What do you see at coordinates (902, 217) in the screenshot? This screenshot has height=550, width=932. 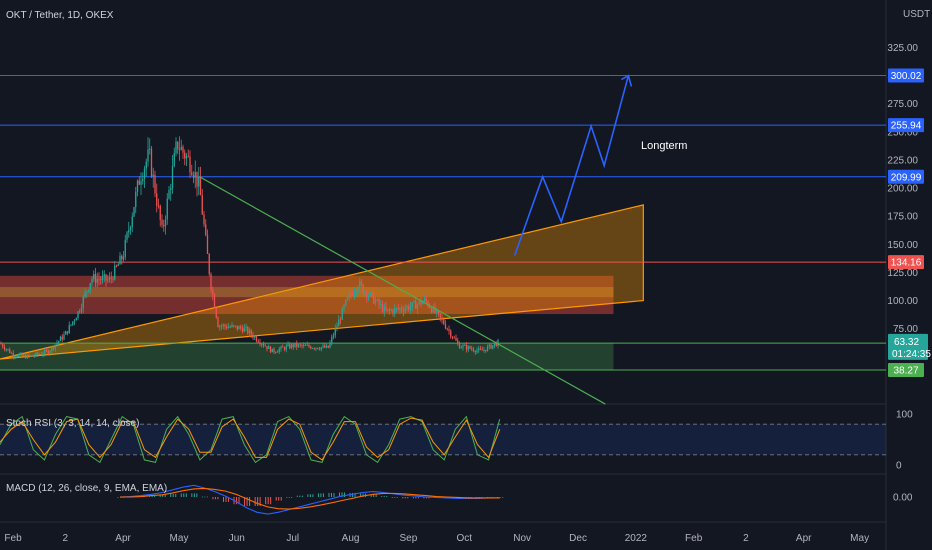 I see `y-tick-label: 175.00` at bounding box center [902, 217].